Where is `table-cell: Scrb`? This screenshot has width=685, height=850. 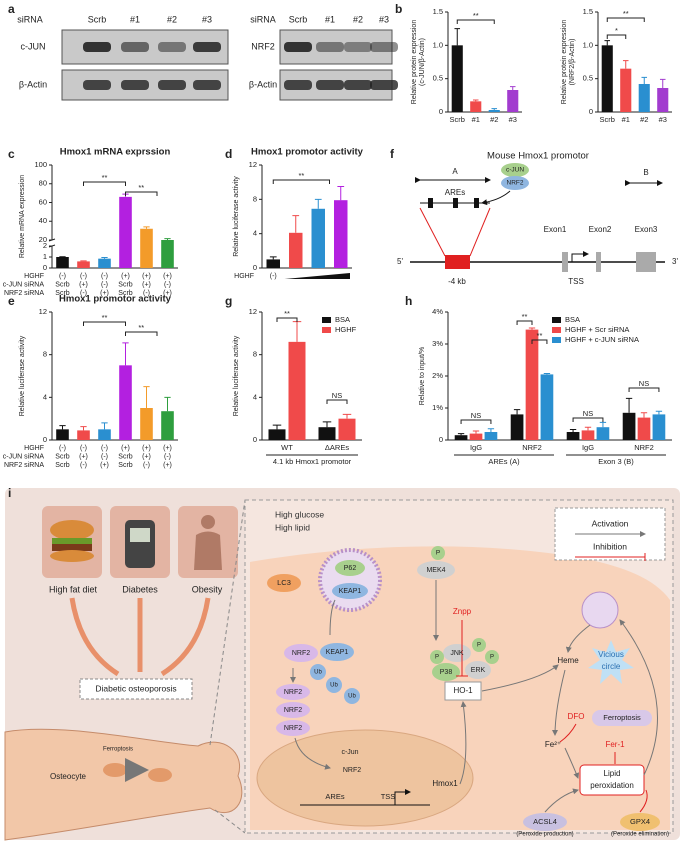
table-cell: Scrb is located at coordinates (62, 284).